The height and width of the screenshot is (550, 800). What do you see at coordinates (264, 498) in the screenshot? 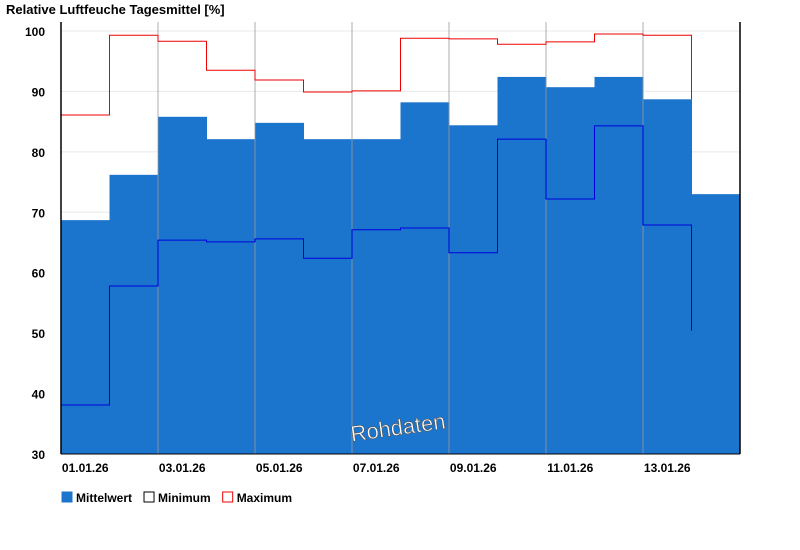
I see `legend-label-maximum: Maximum` at bounding box center [264, 498].